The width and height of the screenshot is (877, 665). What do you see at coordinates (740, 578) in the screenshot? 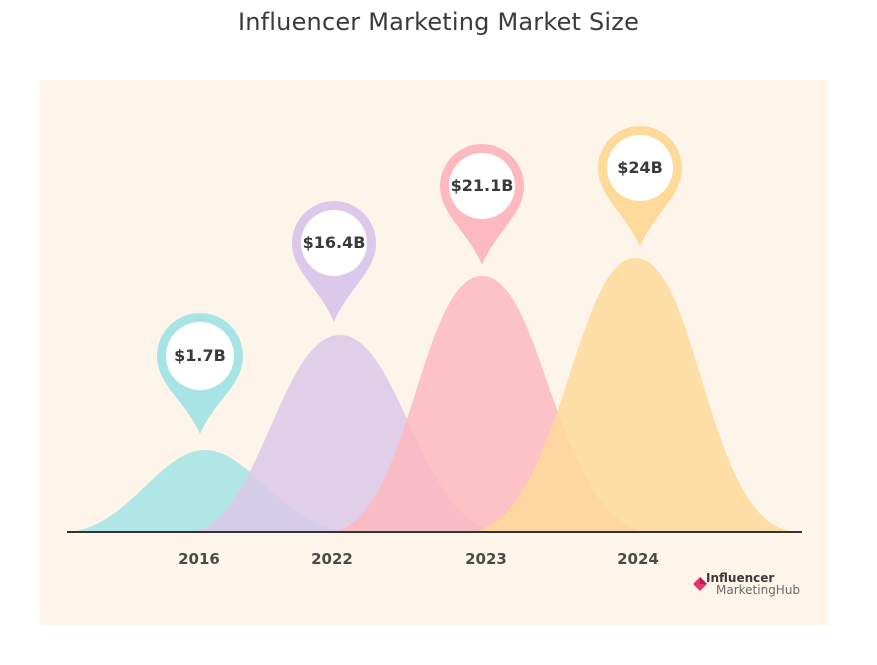
I see `logo-line-1: Influencer` at bounding box center [740, 578].